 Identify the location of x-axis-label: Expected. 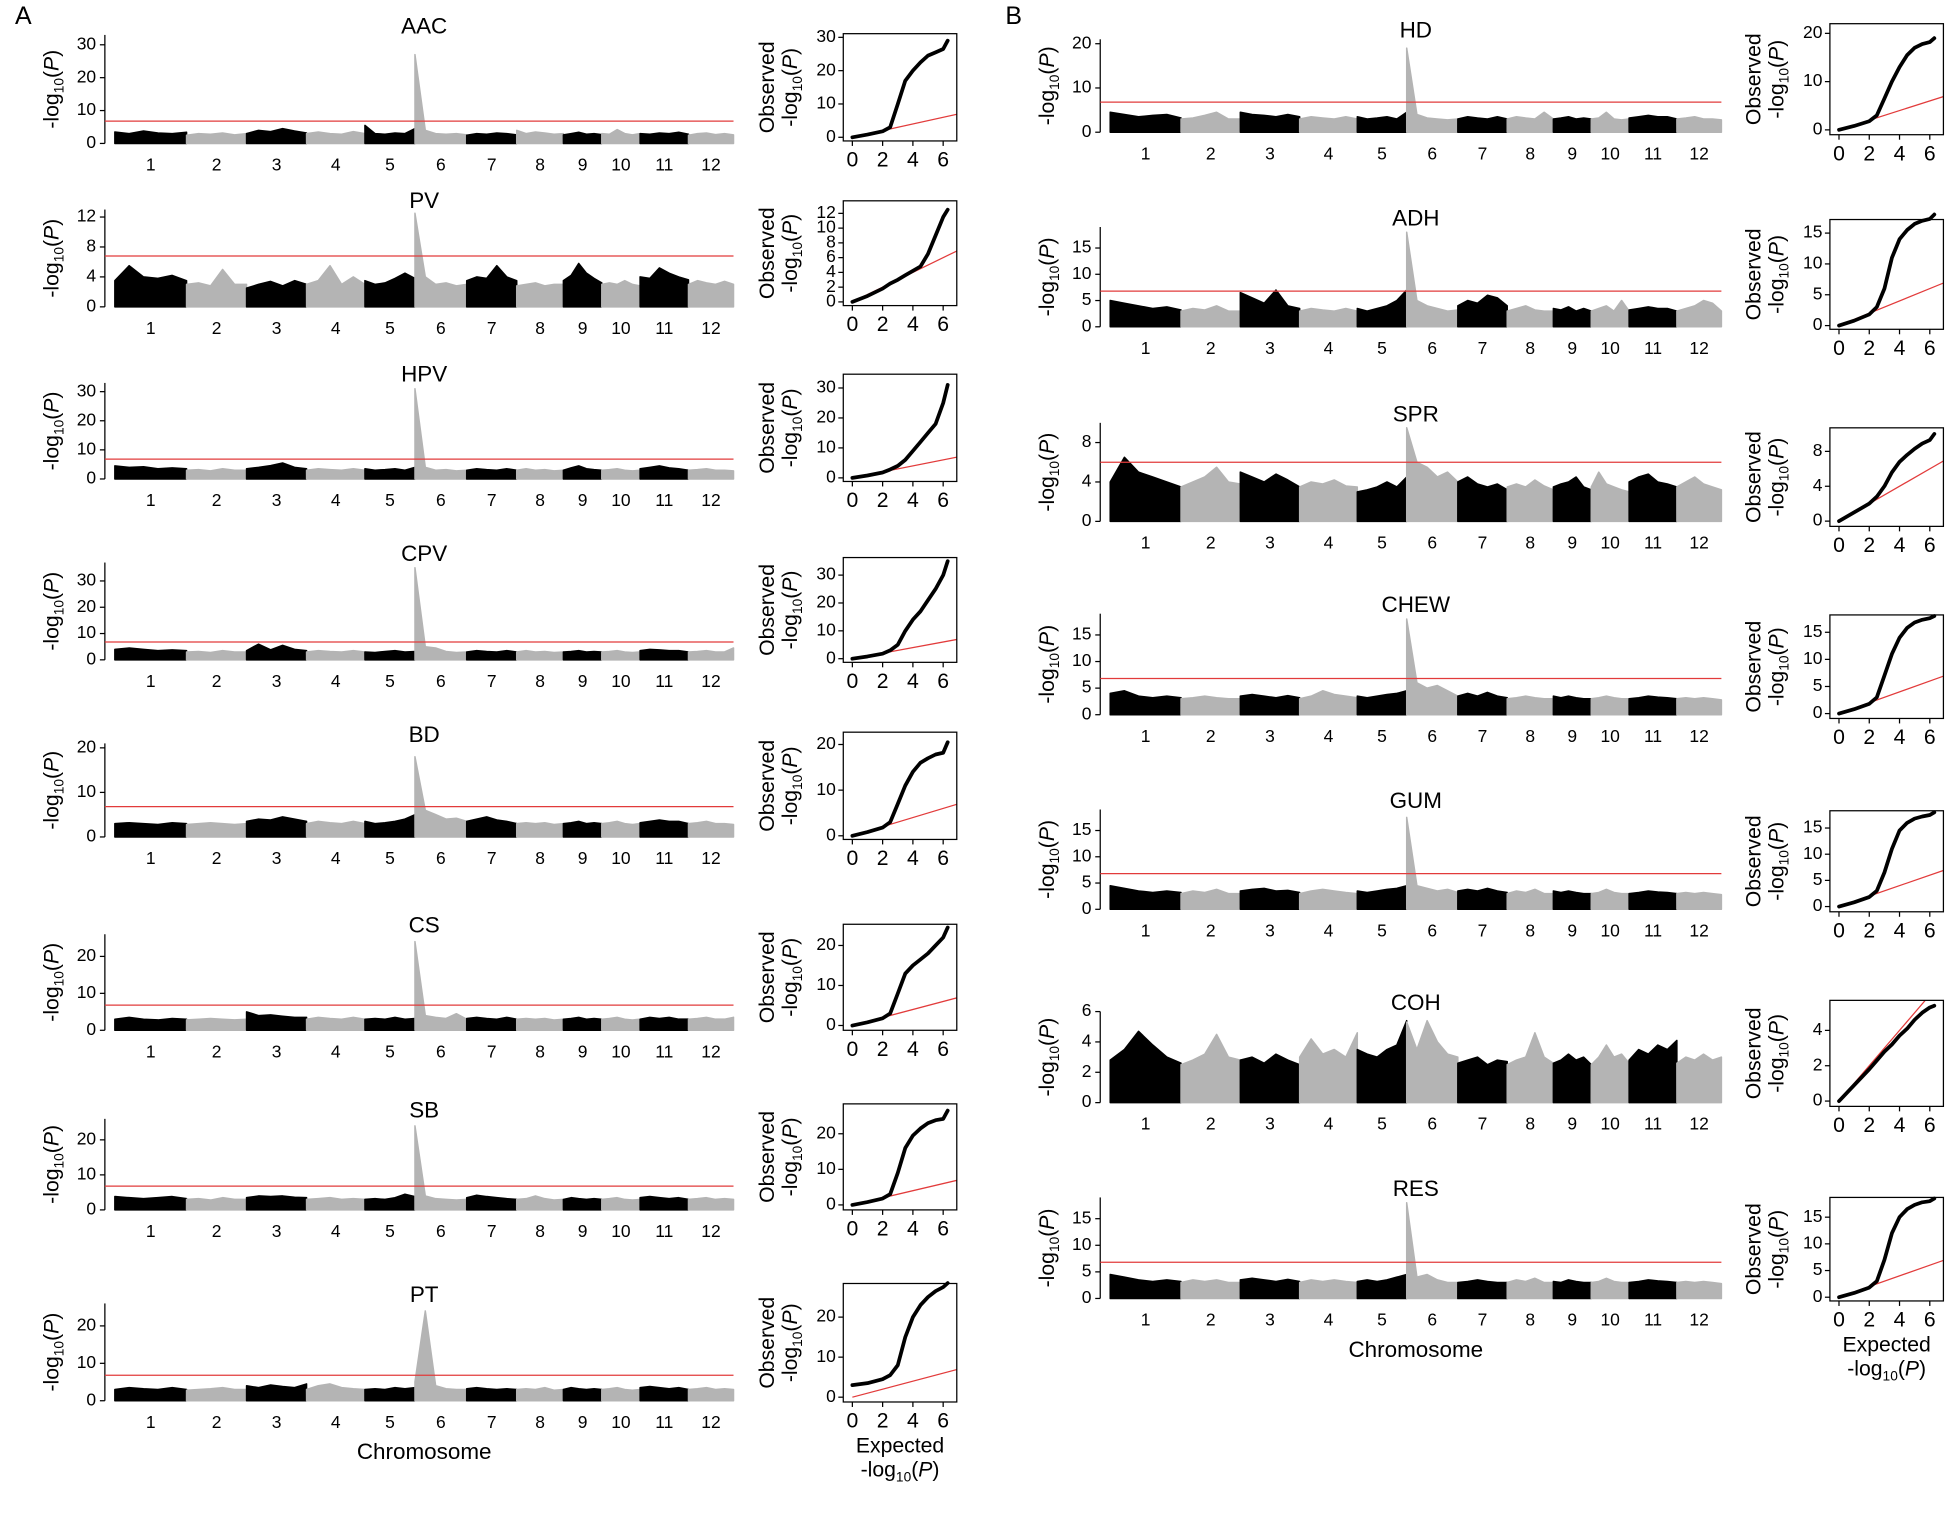
(1886, 1344).